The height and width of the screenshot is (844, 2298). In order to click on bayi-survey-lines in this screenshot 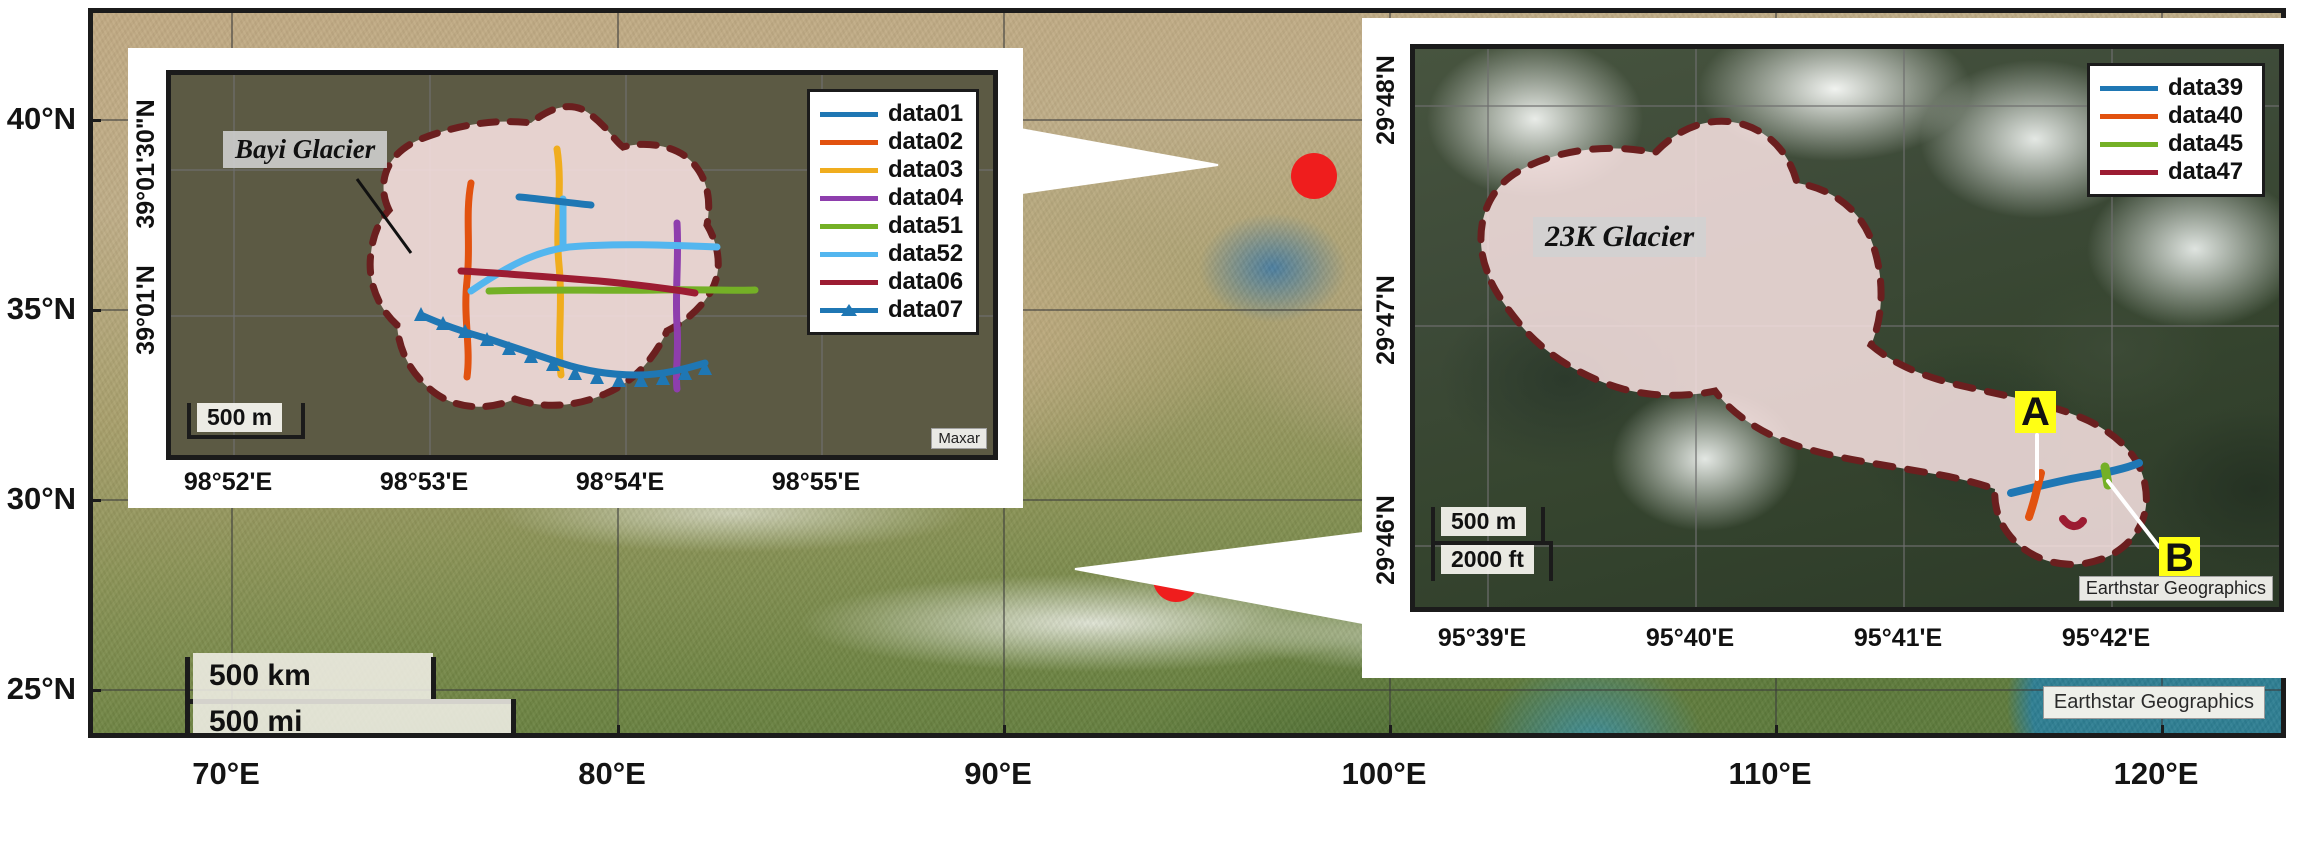, I will do `click(586, 269)`.